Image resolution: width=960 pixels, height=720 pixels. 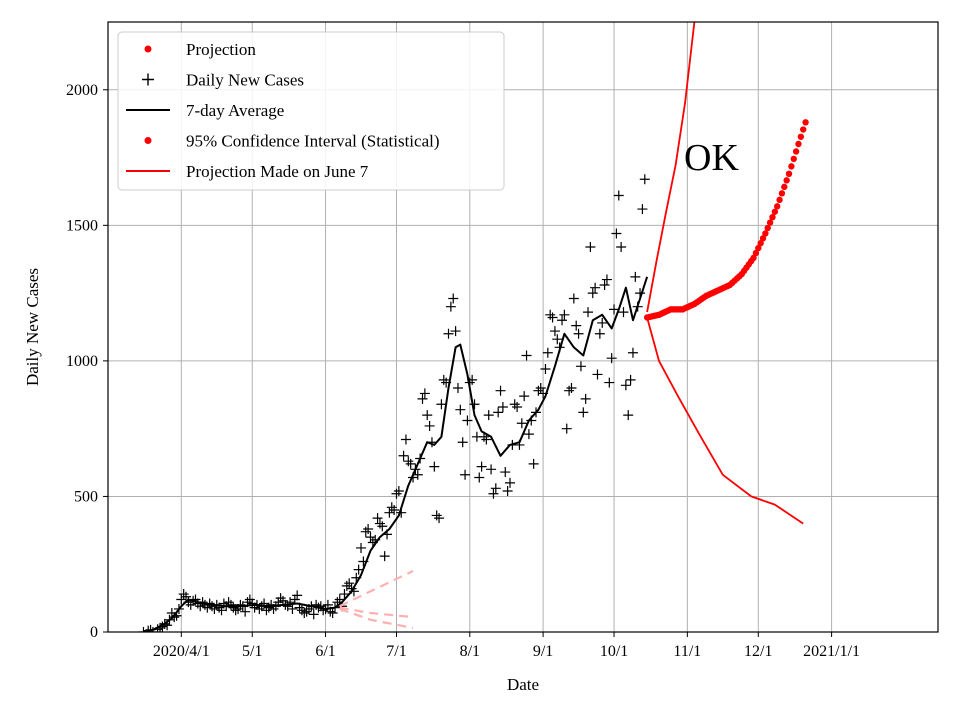 I want to click on x-tick-label: 7/1, so click(x=396, y=651).